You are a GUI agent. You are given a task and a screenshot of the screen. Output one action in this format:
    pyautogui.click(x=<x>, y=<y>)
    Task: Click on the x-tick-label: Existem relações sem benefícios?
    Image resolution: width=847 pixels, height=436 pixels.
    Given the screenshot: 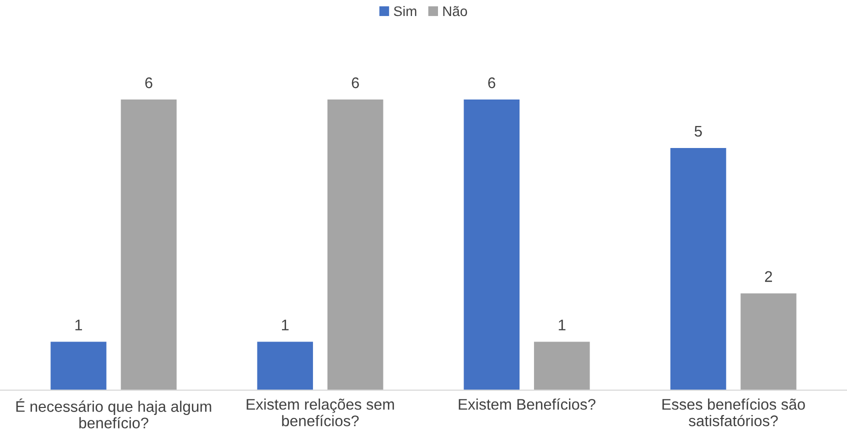 What is the action you would take?
    pyautogui.click(x=320, y=412)
    